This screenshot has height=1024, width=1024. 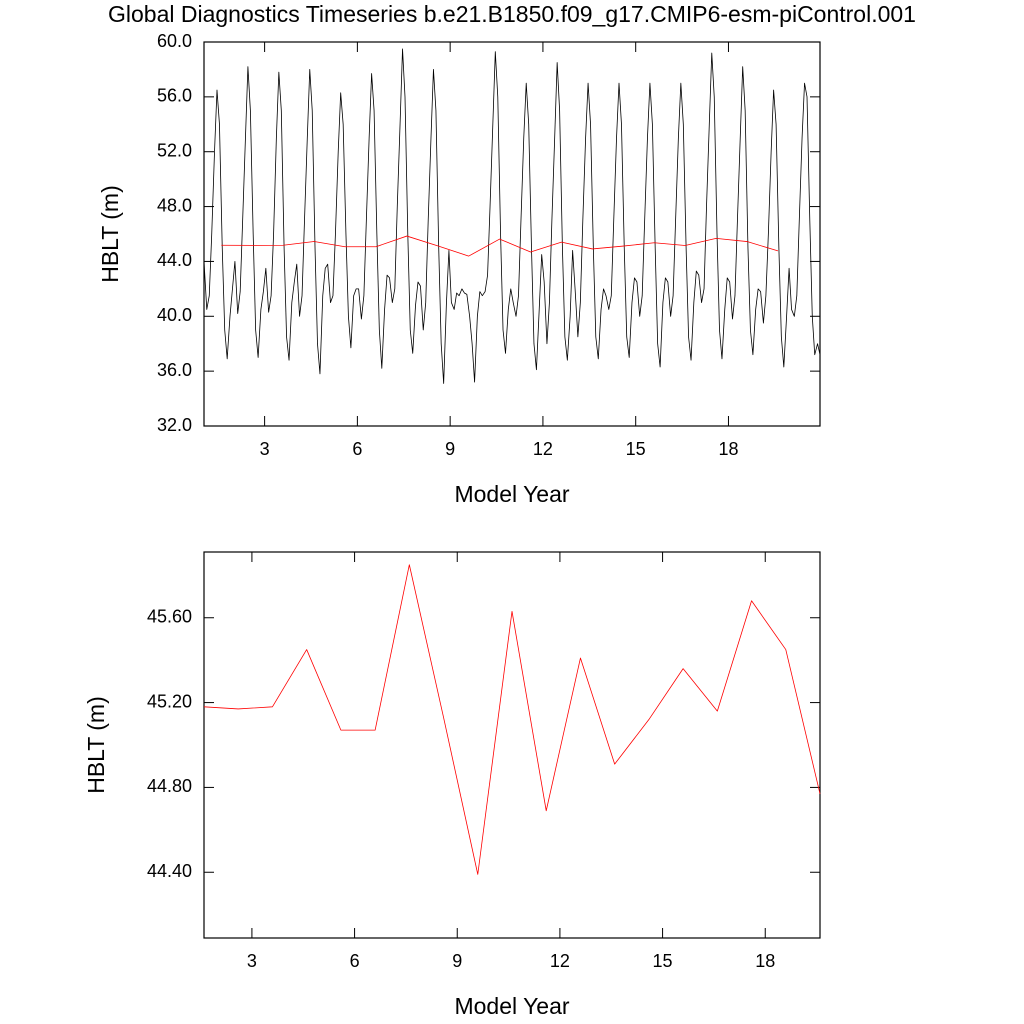 I want to click on y-tick-label: 48.0, so click(x=174, y=205).